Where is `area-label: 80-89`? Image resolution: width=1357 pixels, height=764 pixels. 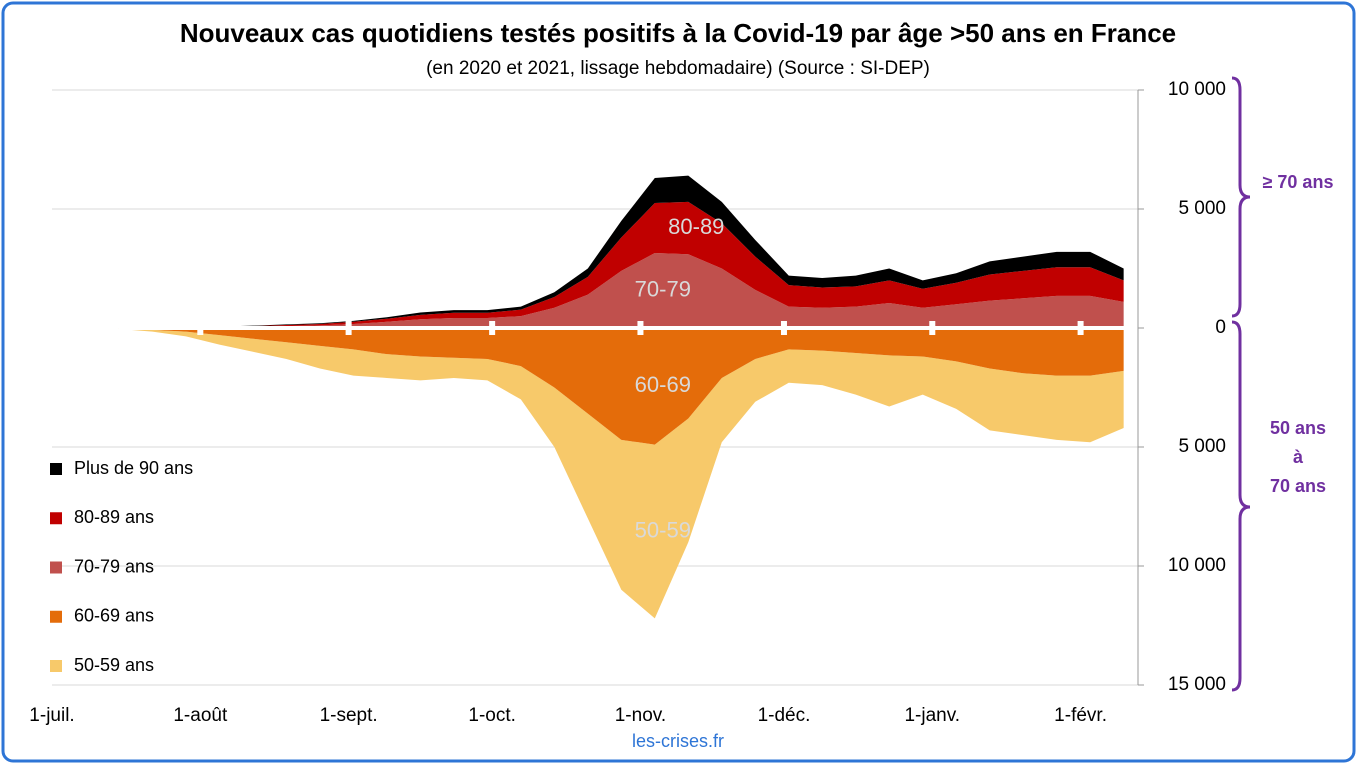 area-label: 80-89 is located at coordinates (696, 226).